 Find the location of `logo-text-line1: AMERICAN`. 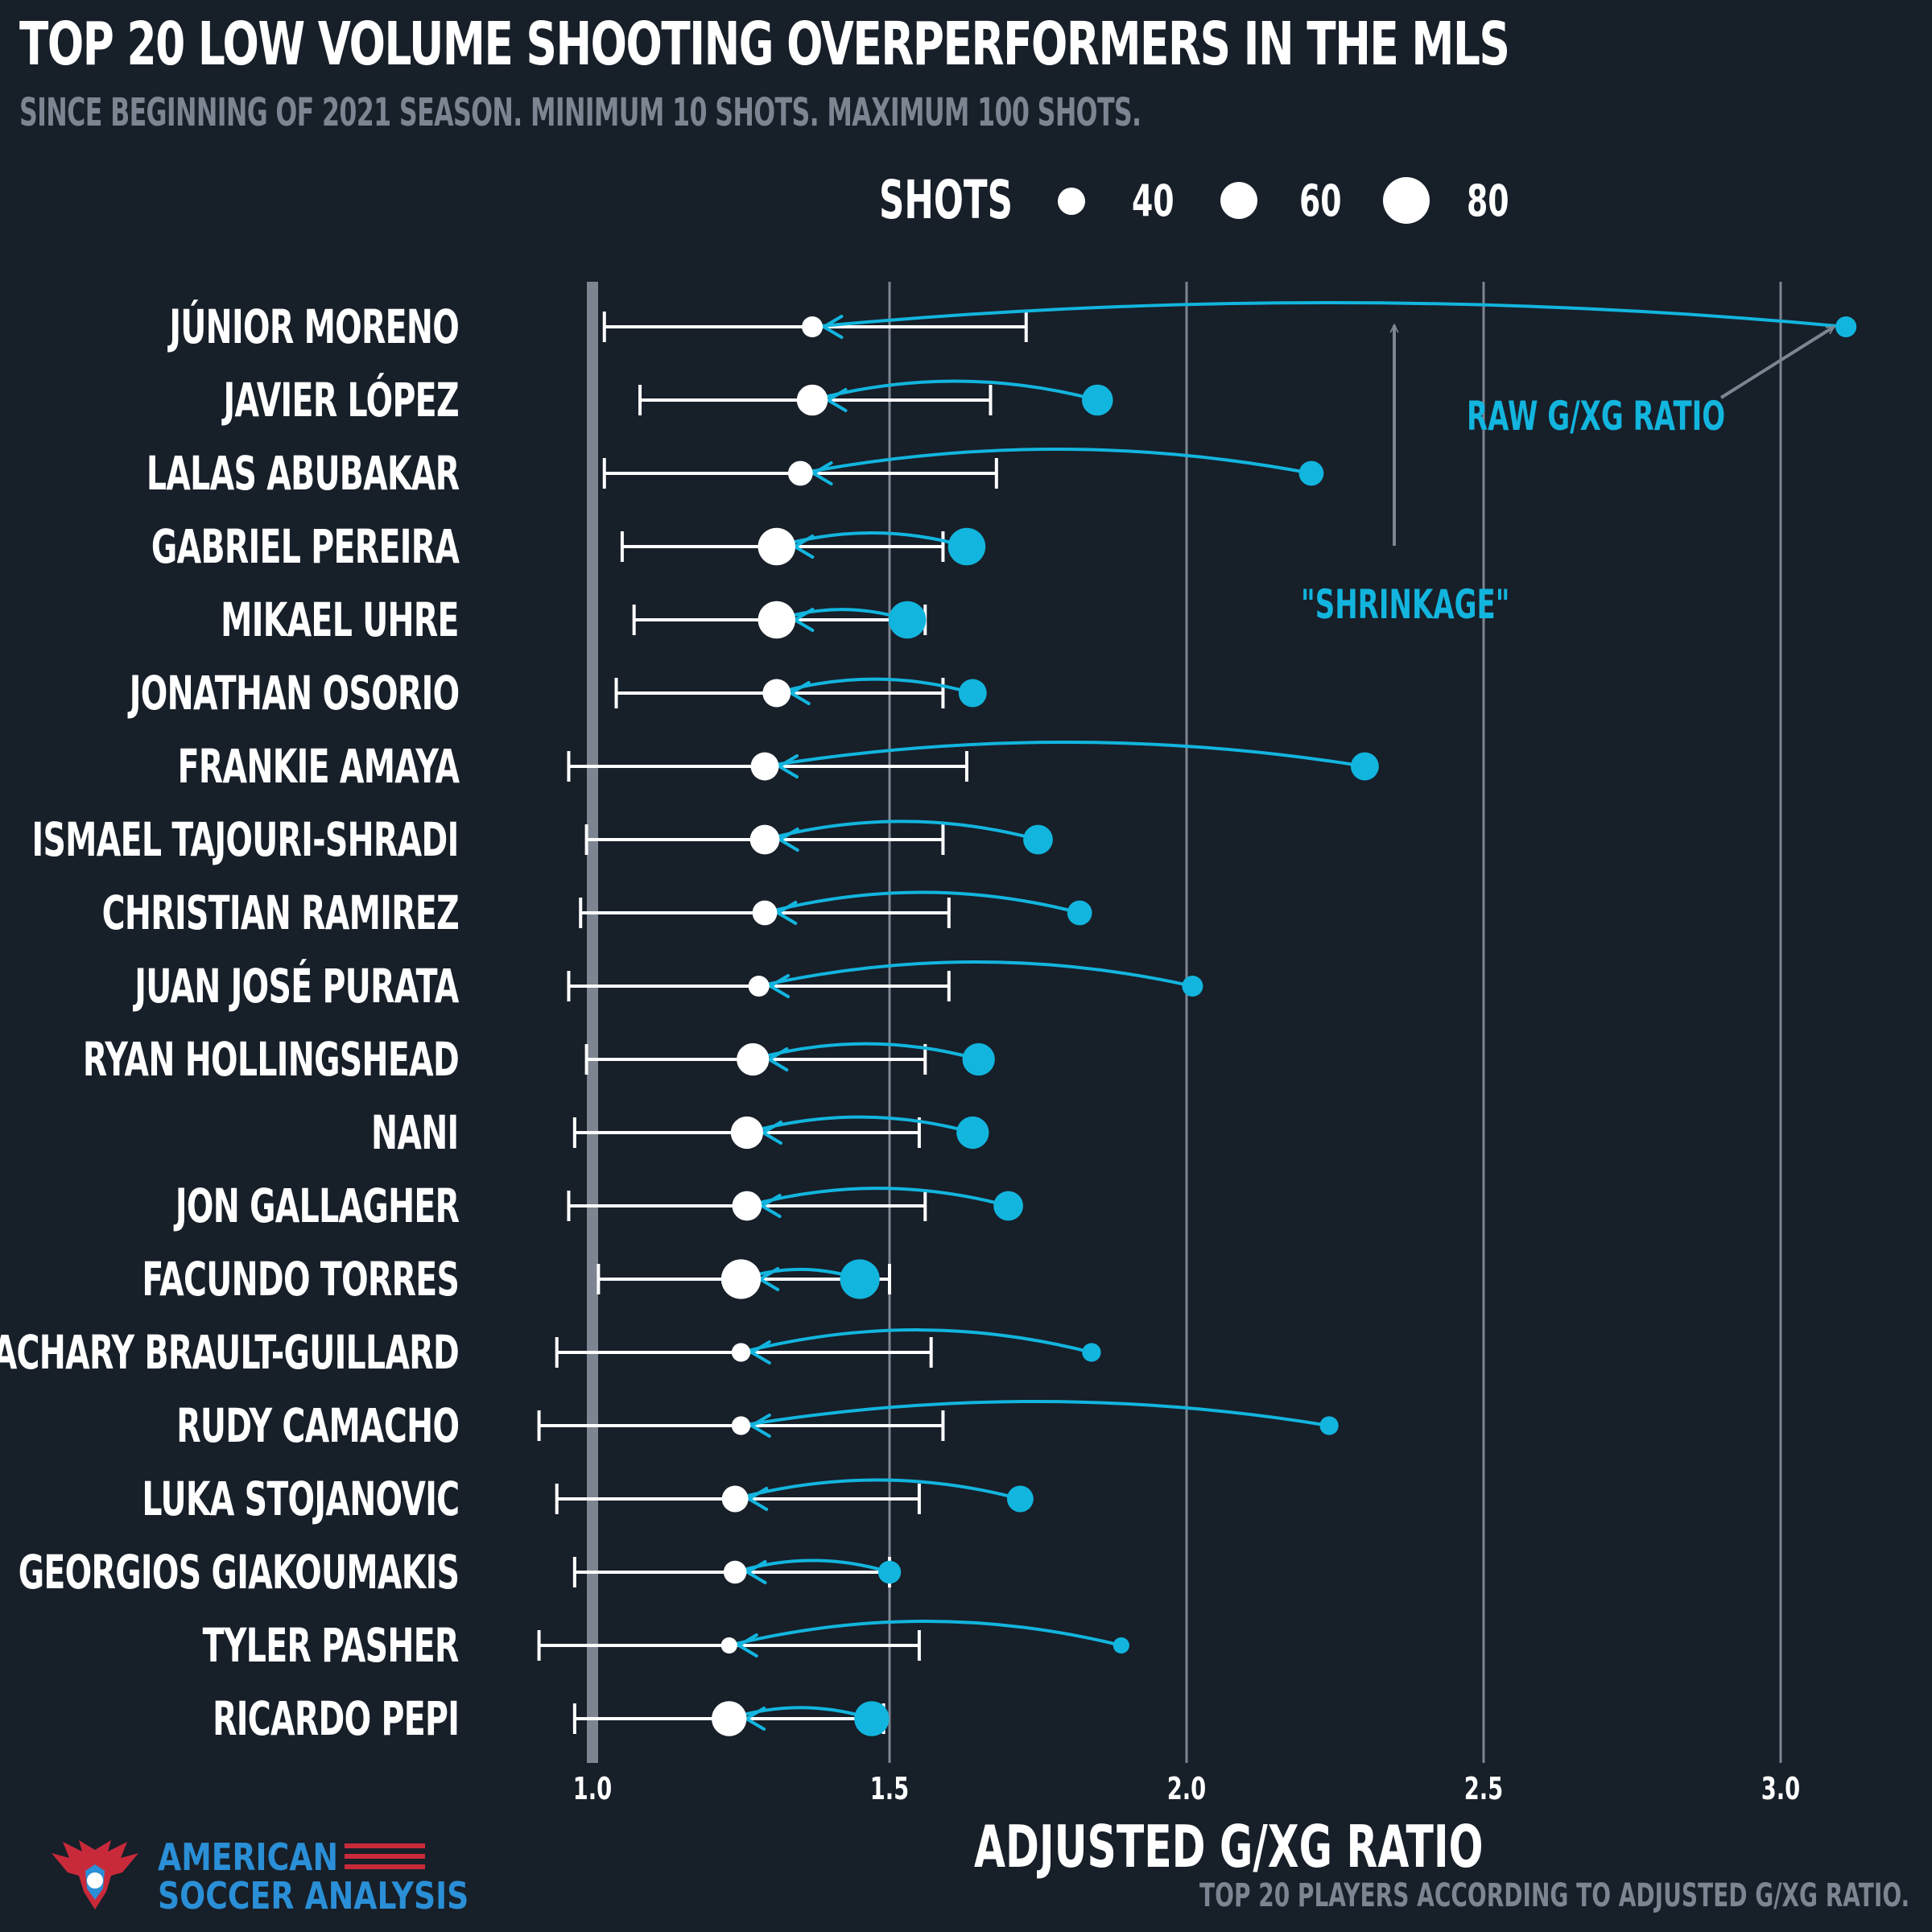

logo-text-line1: AMERICAN is located at coordinates (248, 1857).